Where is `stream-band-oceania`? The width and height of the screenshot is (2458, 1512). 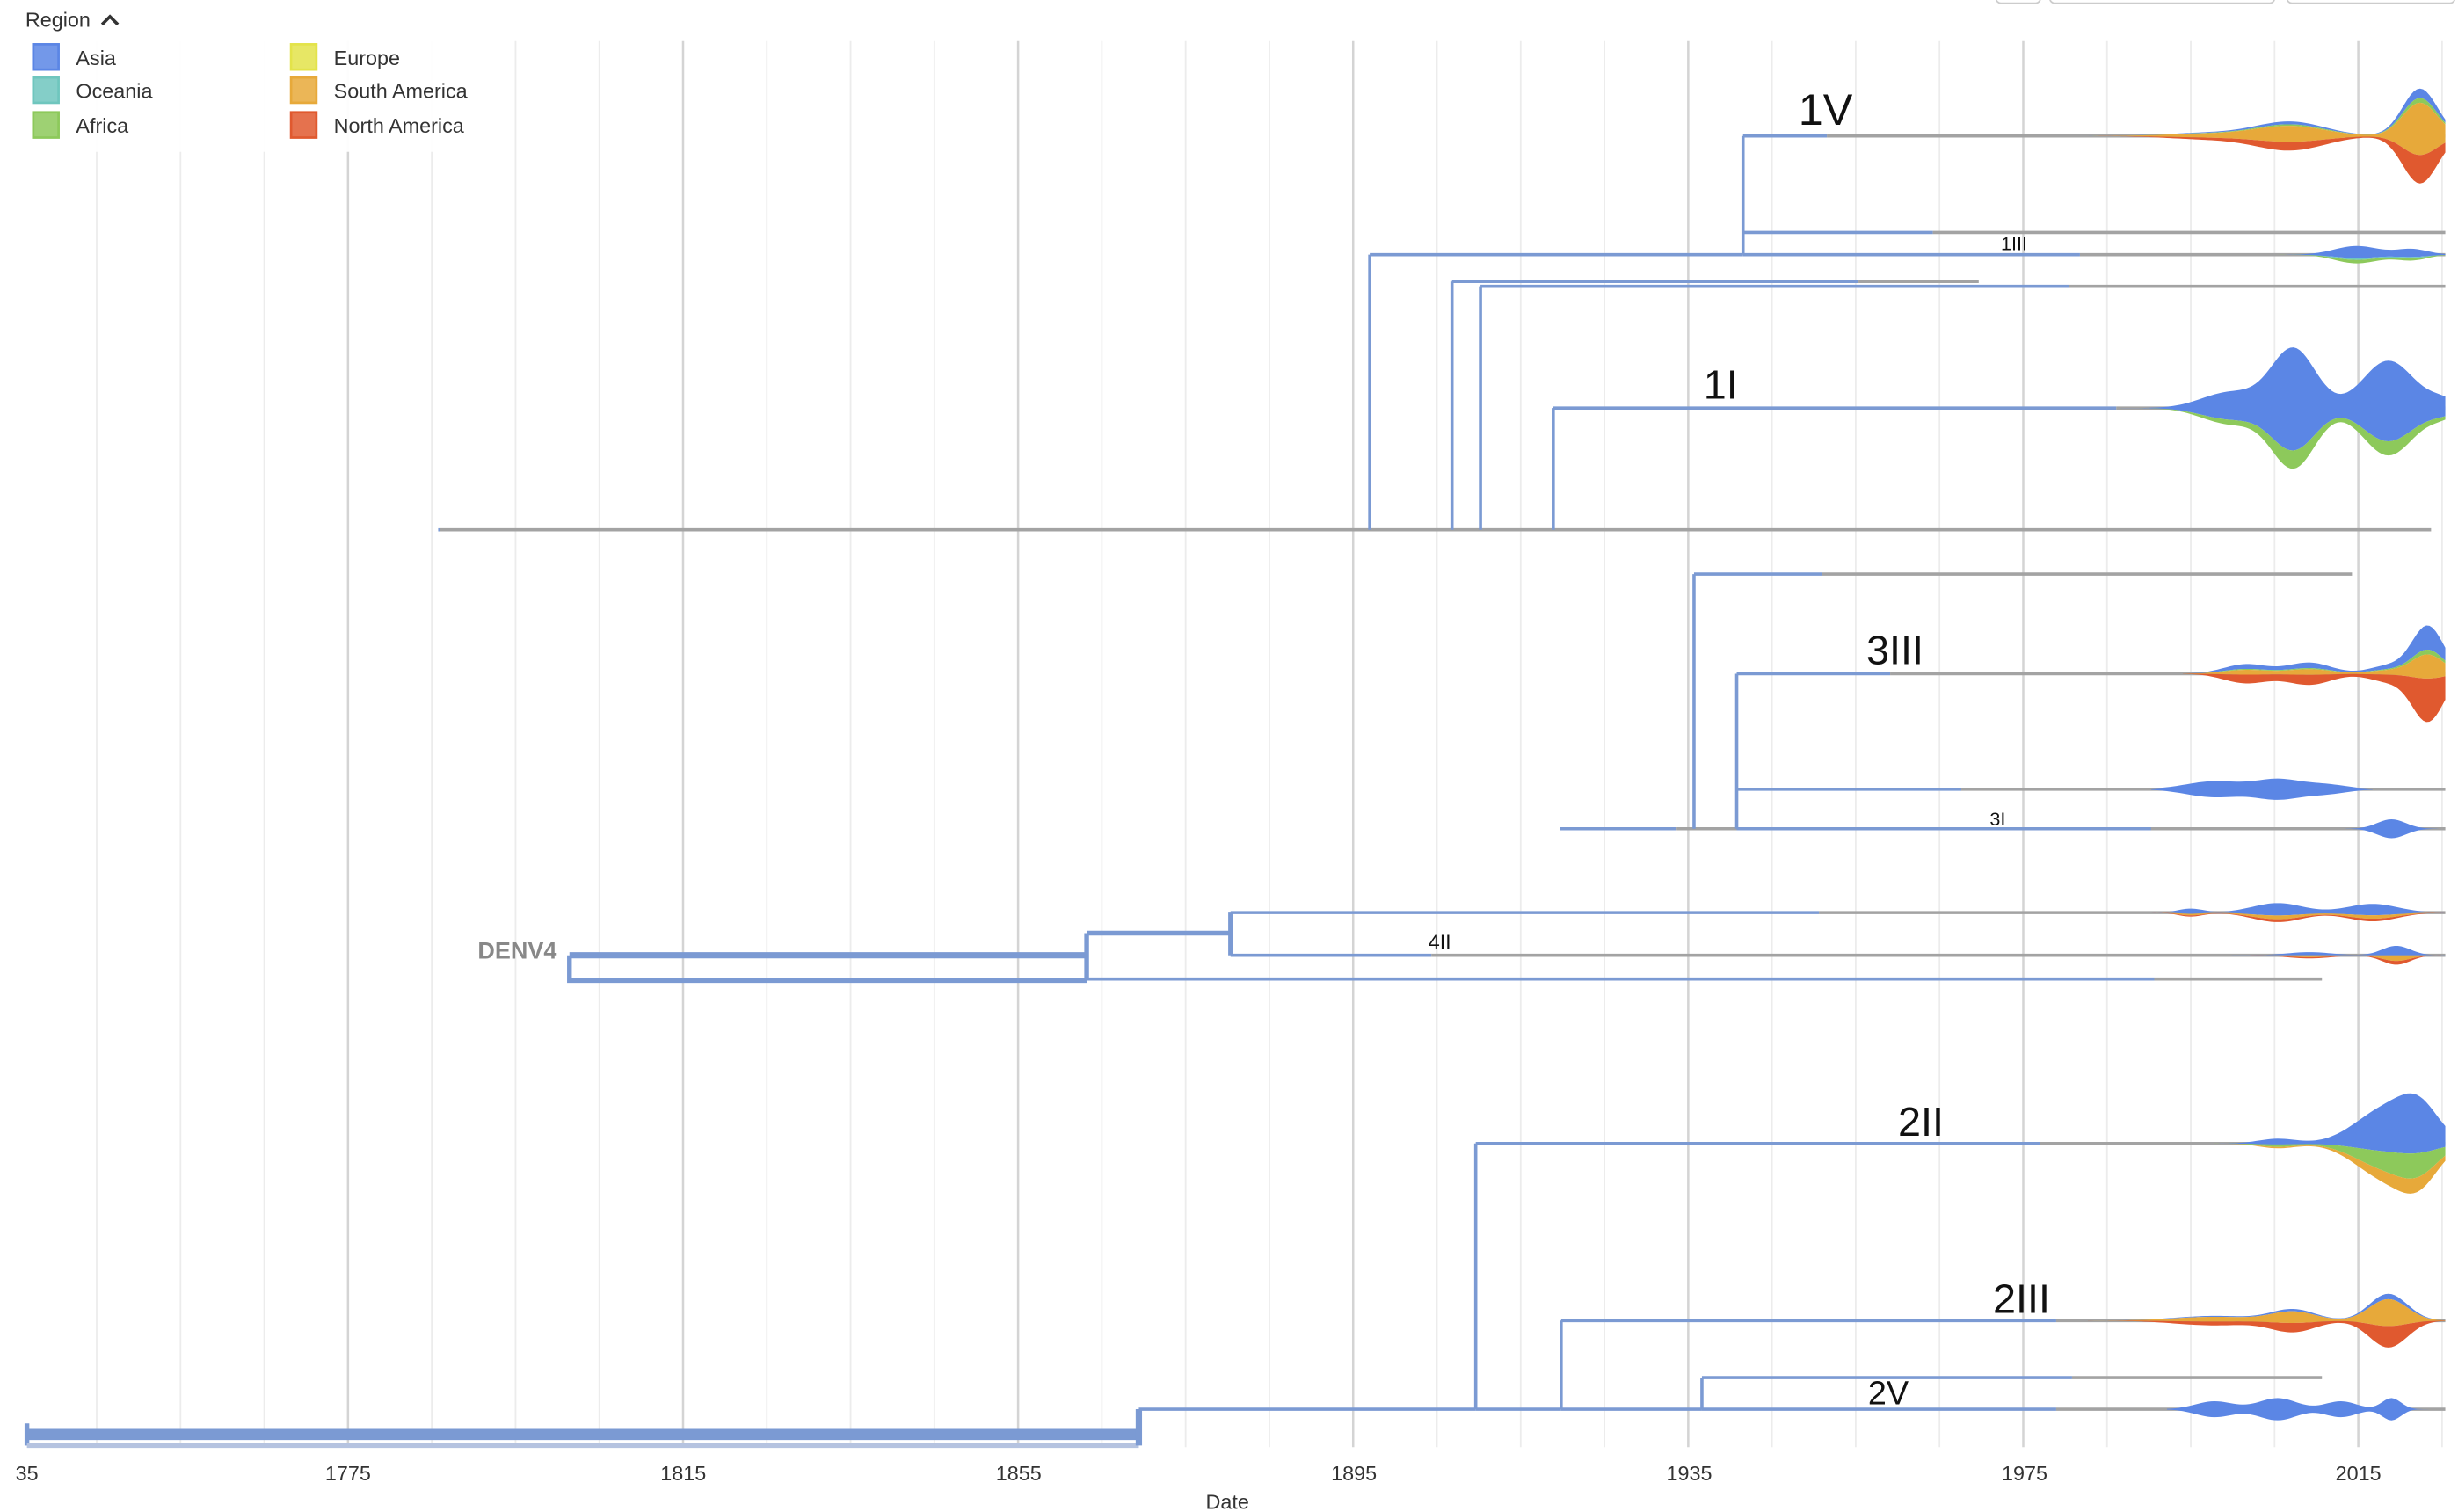
stream-band-oceania is located at coordinates (2362, 257).